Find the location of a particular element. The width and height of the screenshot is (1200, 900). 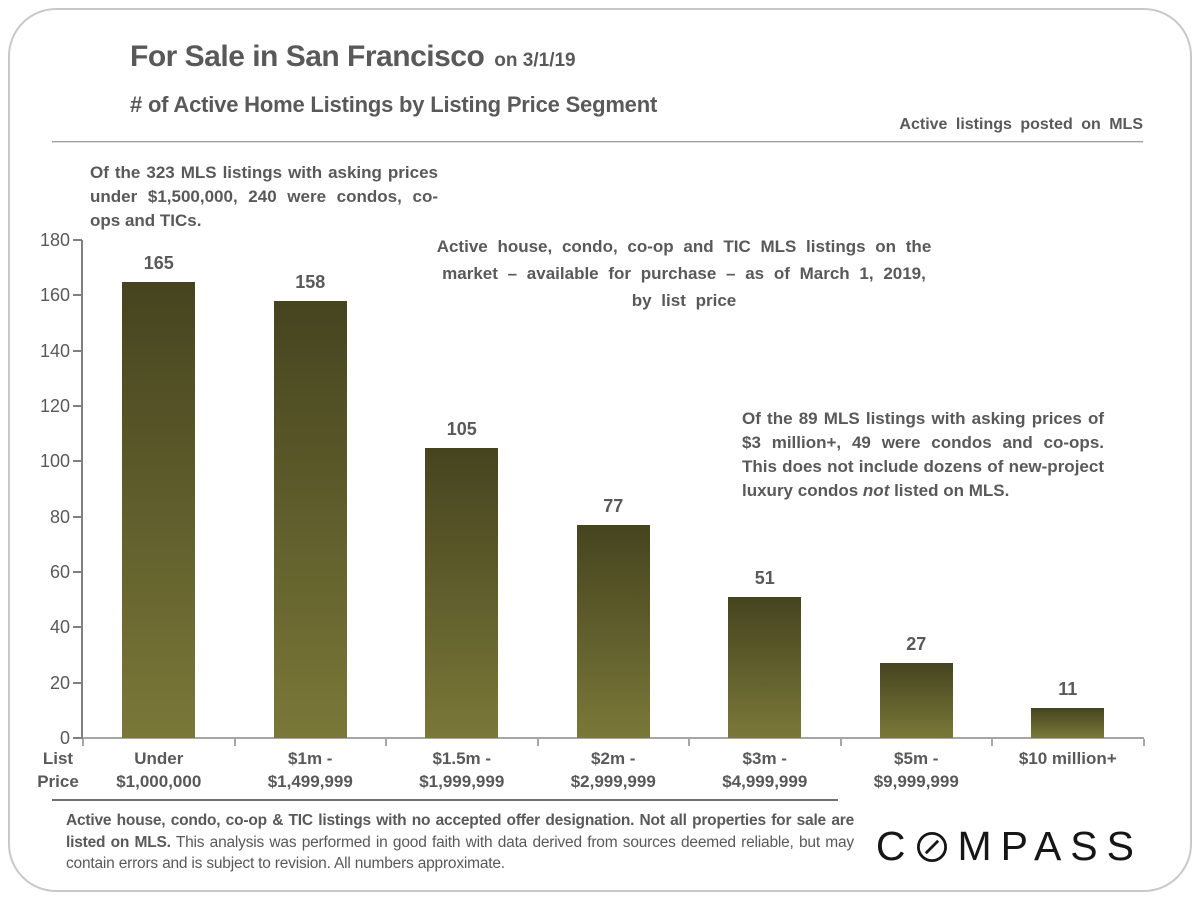

x-category-label: Under $1,000,000 is located at coordinates (159, 770).